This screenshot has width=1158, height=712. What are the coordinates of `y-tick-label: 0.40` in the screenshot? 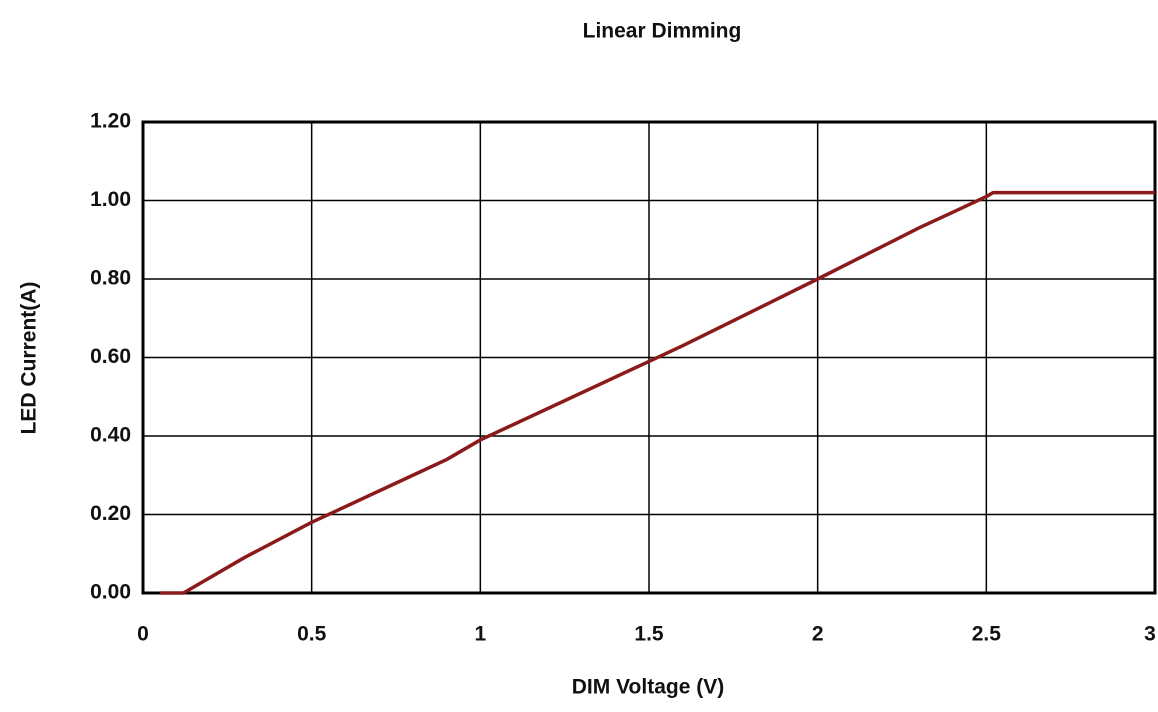 It's located at (110, 435).